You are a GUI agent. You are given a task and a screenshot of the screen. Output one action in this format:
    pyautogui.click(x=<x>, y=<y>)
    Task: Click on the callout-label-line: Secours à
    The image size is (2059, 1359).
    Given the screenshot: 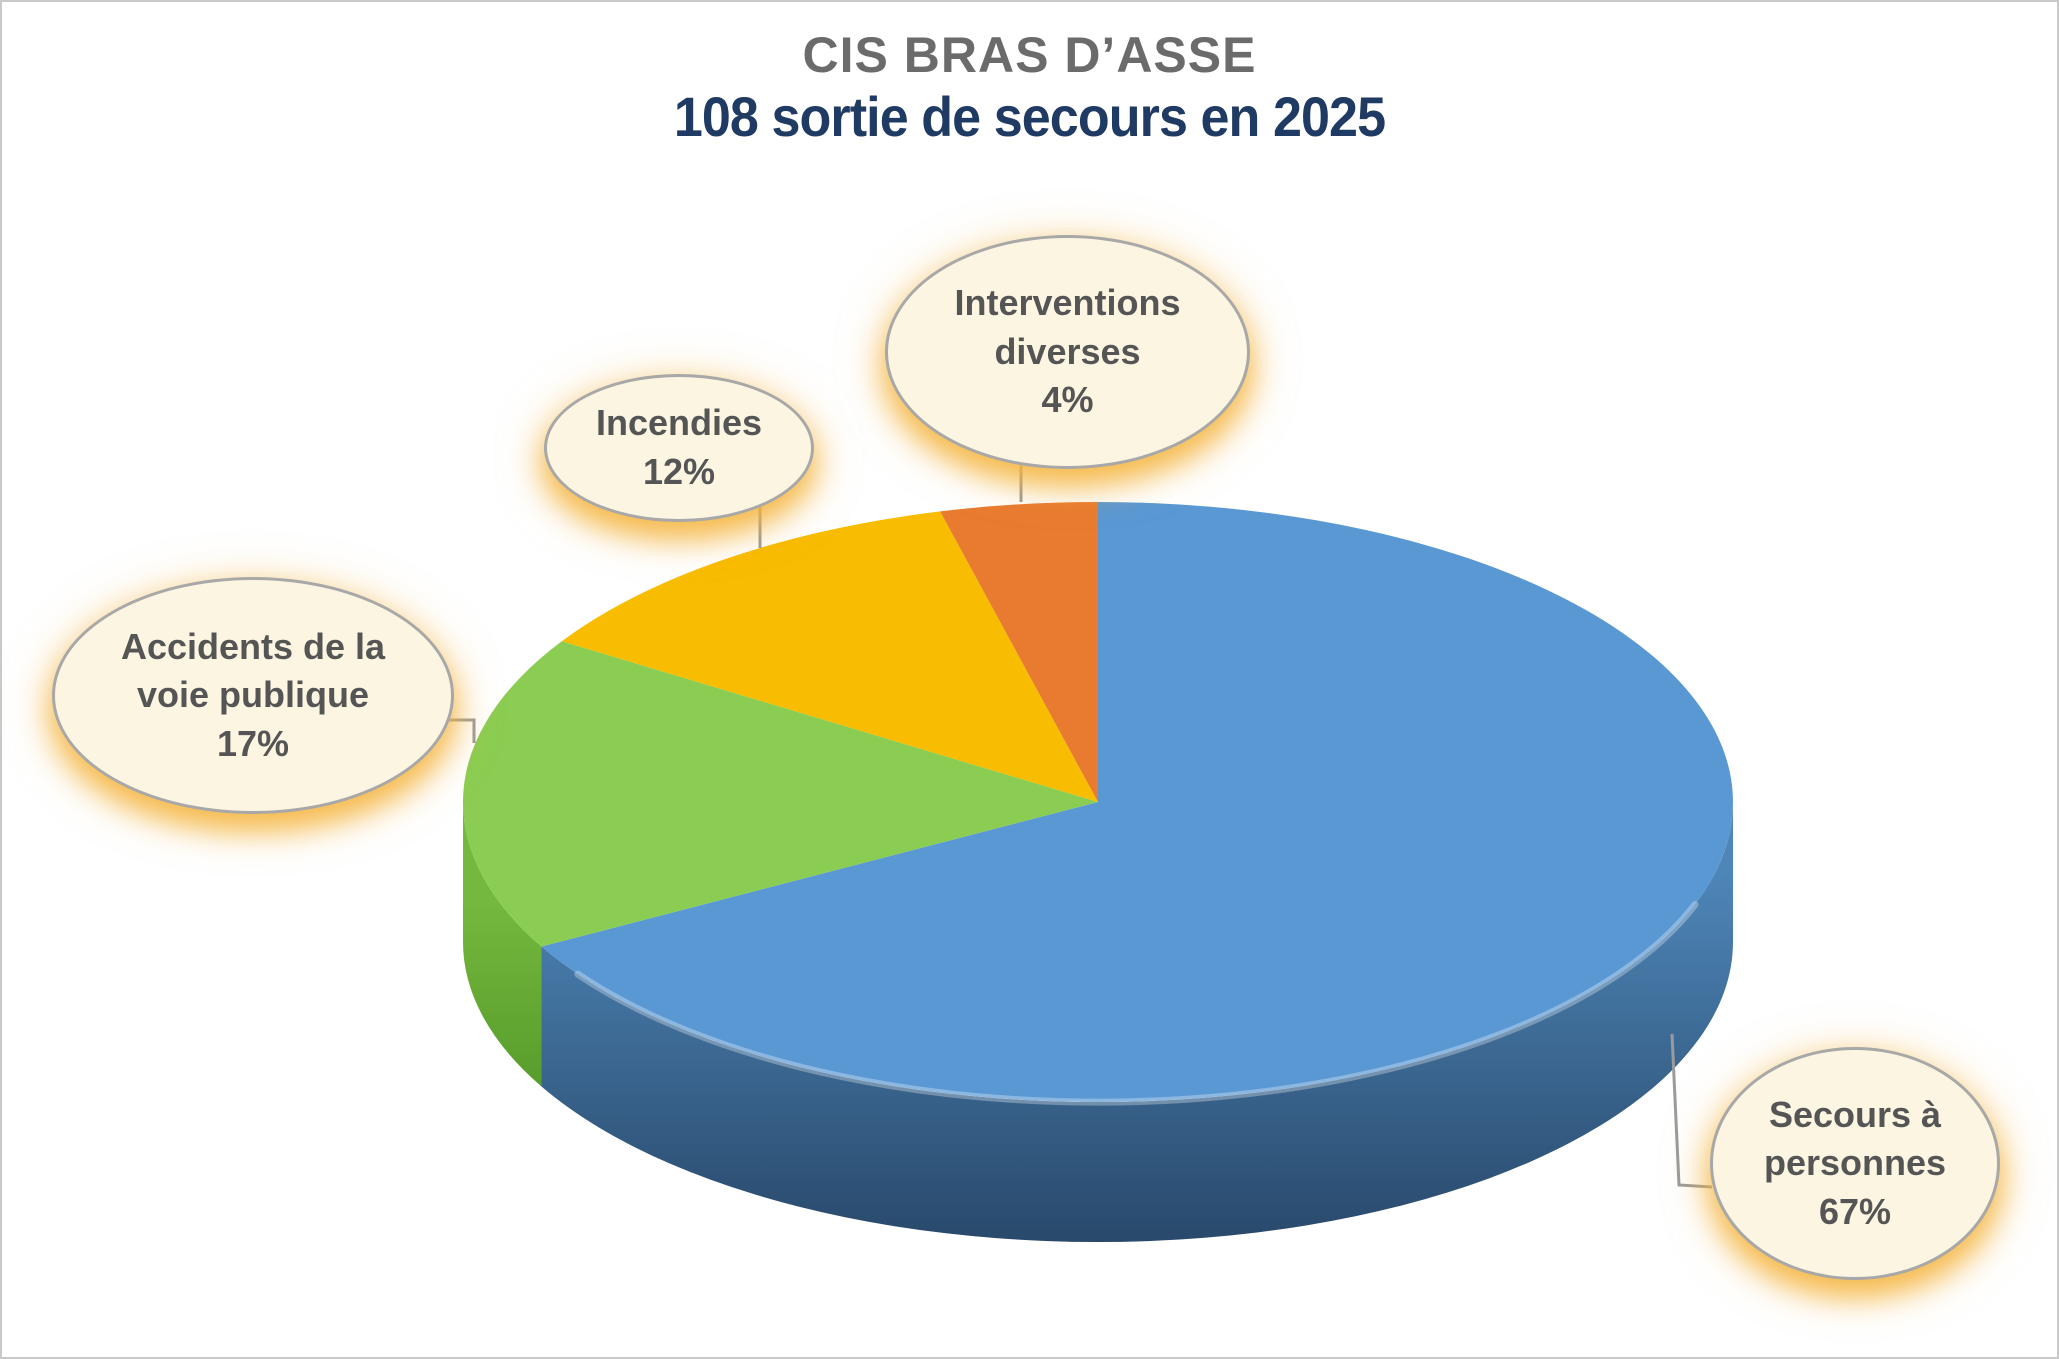 What is the action you would take?
    pyautogui.click(x=1855, y=1114)
    